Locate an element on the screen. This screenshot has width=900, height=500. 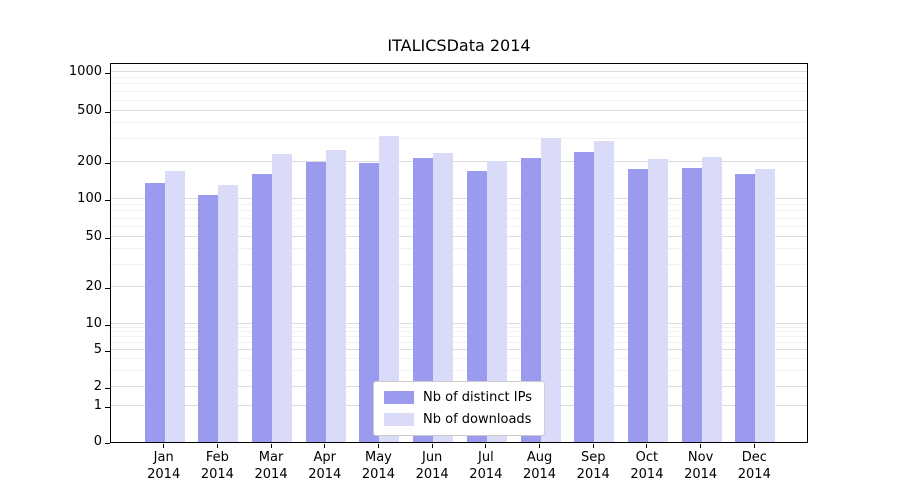
bar-distinct-ips-jan is located at coordinates (154, 312).